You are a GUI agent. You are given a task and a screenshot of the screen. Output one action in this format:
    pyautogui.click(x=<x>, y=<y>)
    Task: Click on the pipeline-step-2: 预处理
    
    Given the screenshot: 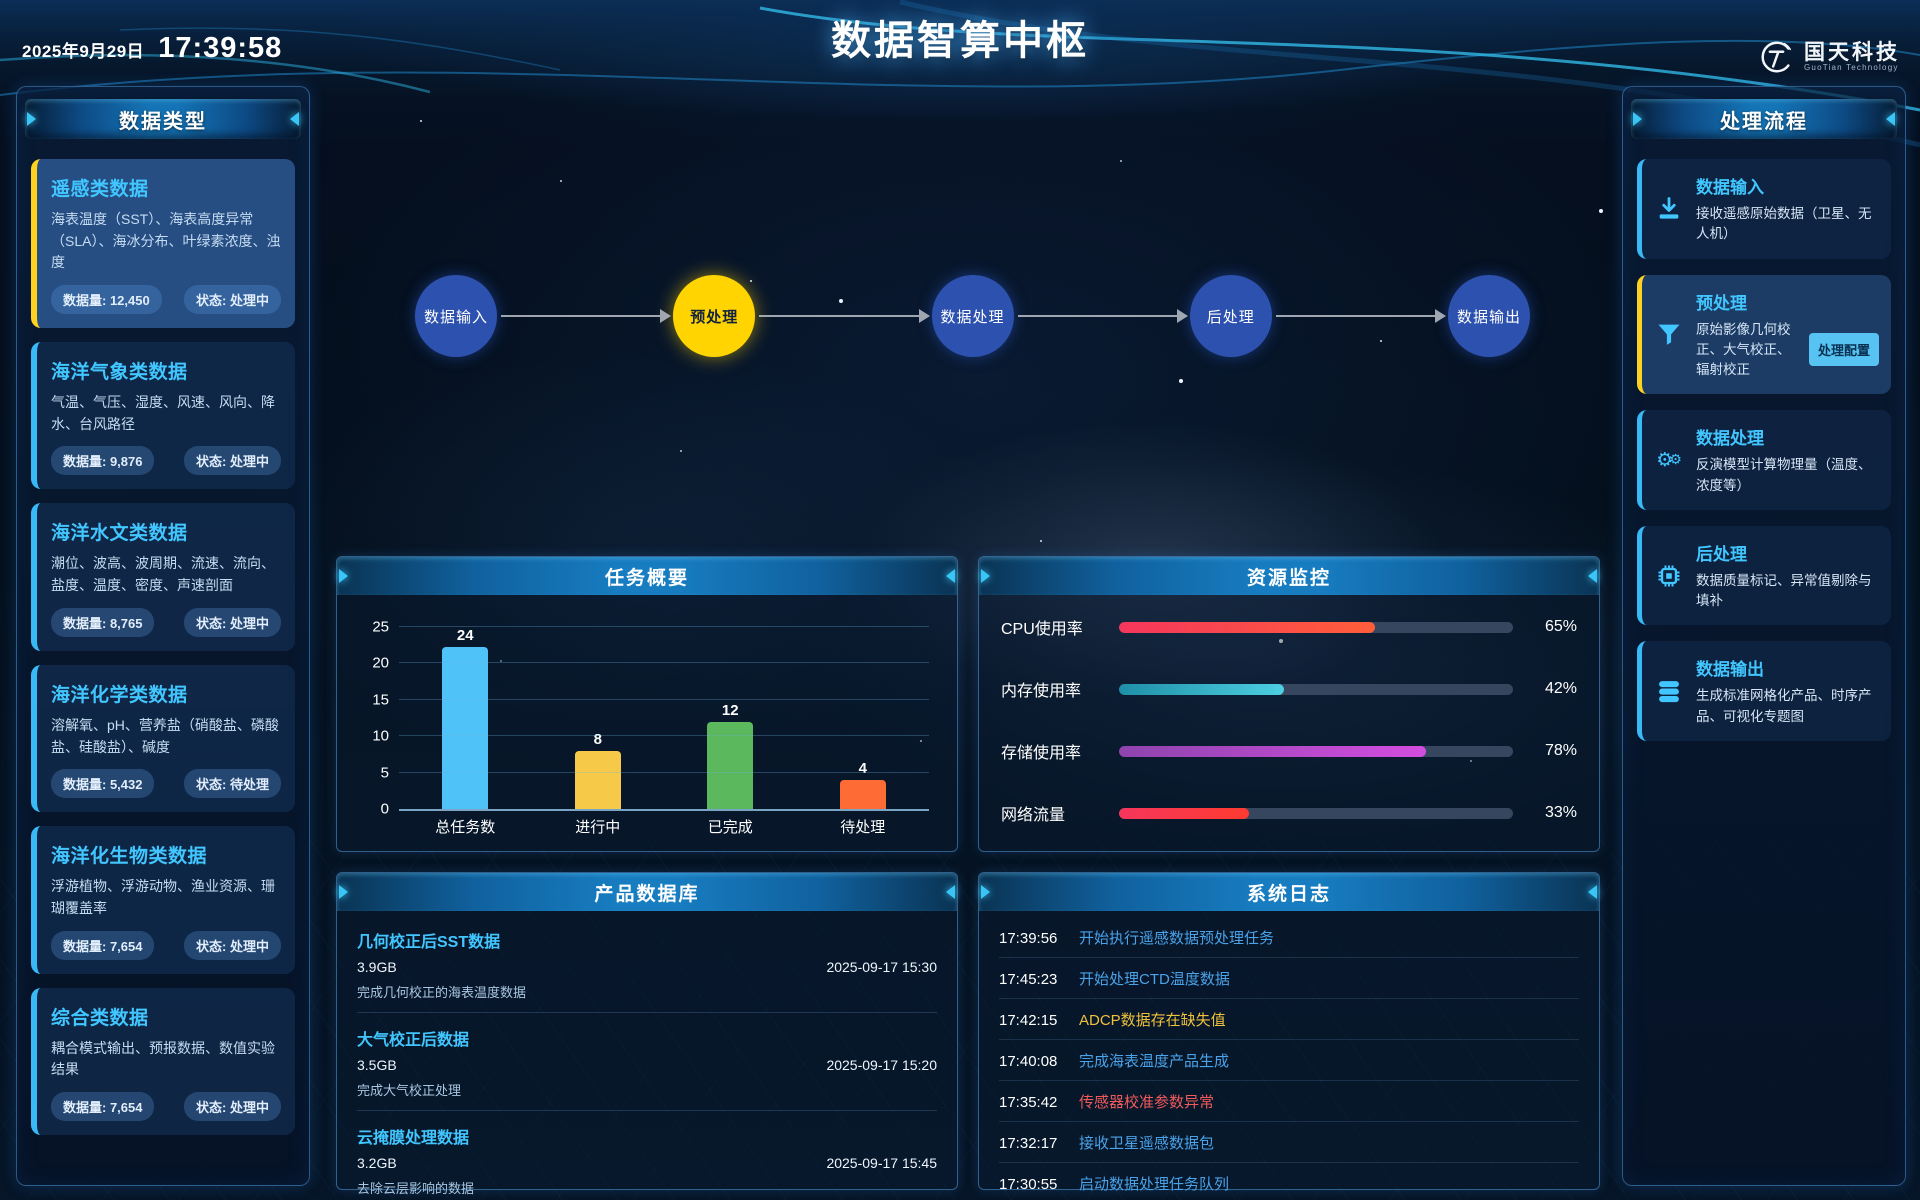 What is the action you would take?
    pyautogui.click(x=714, y=316)
    